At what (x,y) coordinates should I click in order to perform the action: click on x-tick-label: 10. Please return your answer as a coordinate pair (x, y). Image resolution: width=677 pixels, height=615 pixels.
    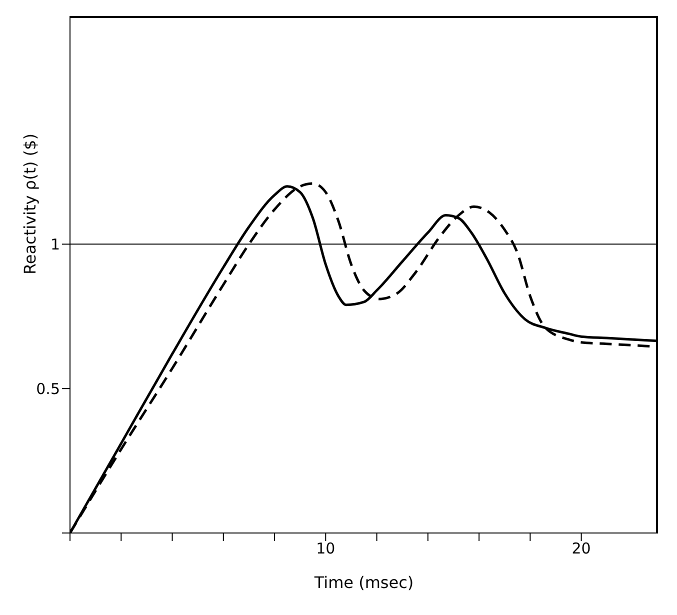
    Looking at the image, I should click on (326, 549).